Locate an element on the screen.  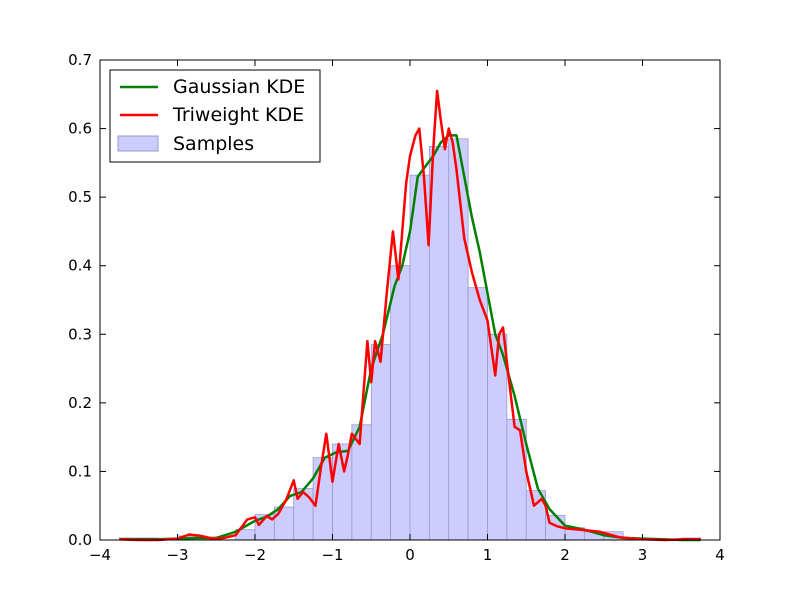
x-tick-label: −1 is located at coordinates (332, 555).